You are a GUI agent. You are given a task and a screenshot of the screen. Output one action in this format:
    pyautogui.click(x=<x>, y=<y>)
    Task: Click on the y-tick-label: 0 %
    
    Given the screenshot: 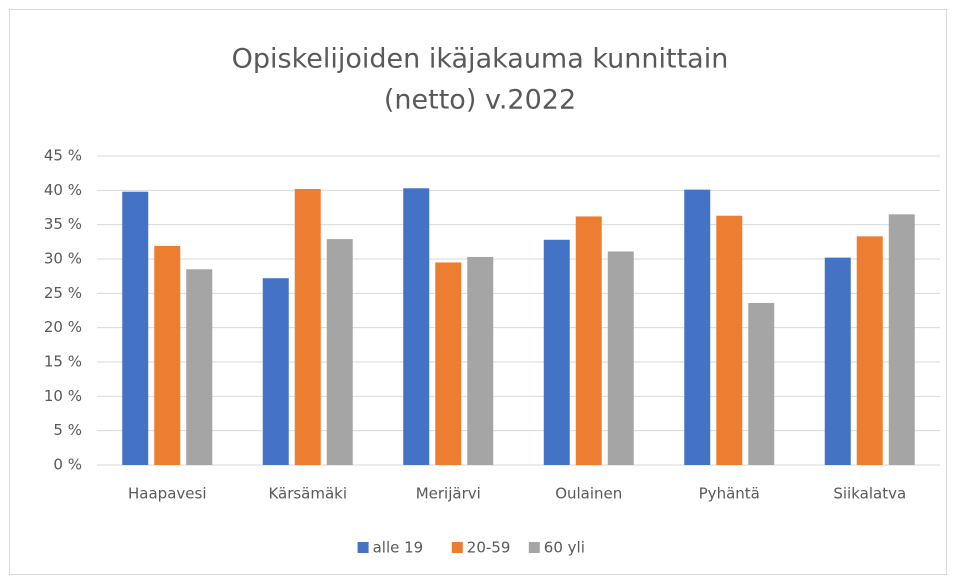 What is the action you would take?
    pyautogui.click(x=67, y=465)
    